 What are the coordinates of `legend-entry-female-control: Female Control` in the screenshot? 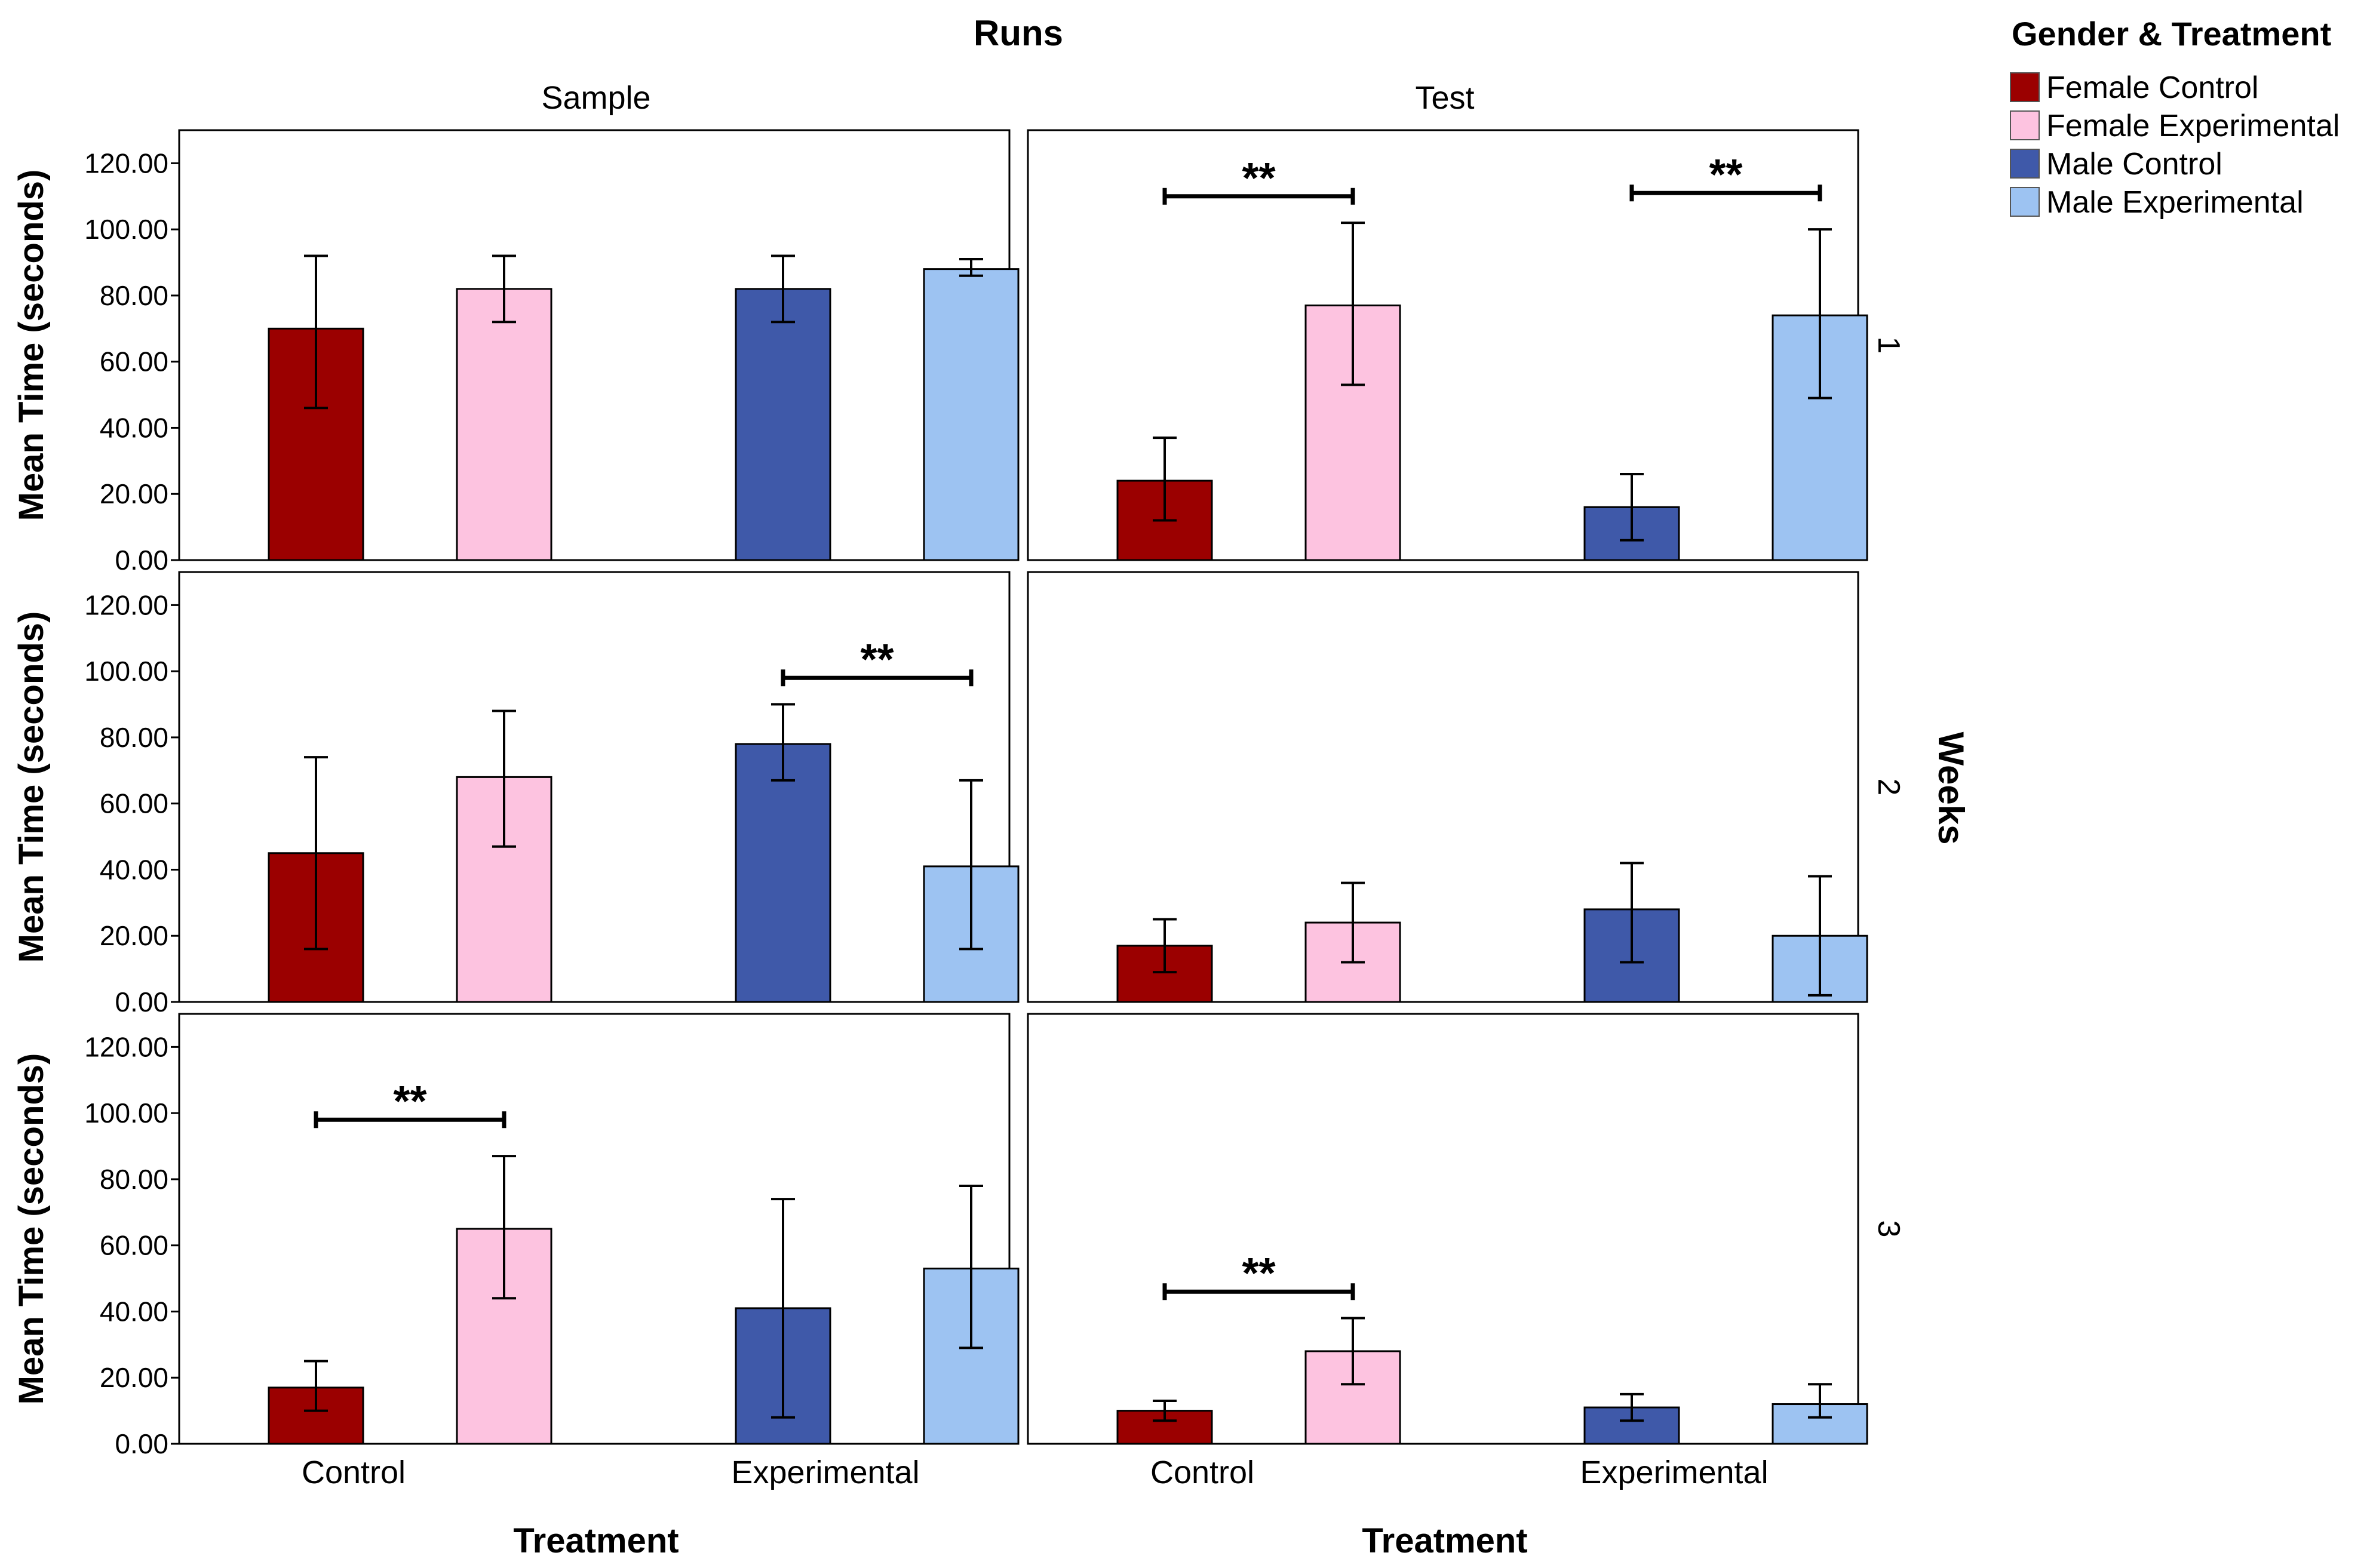 It's located at (2134, 87).